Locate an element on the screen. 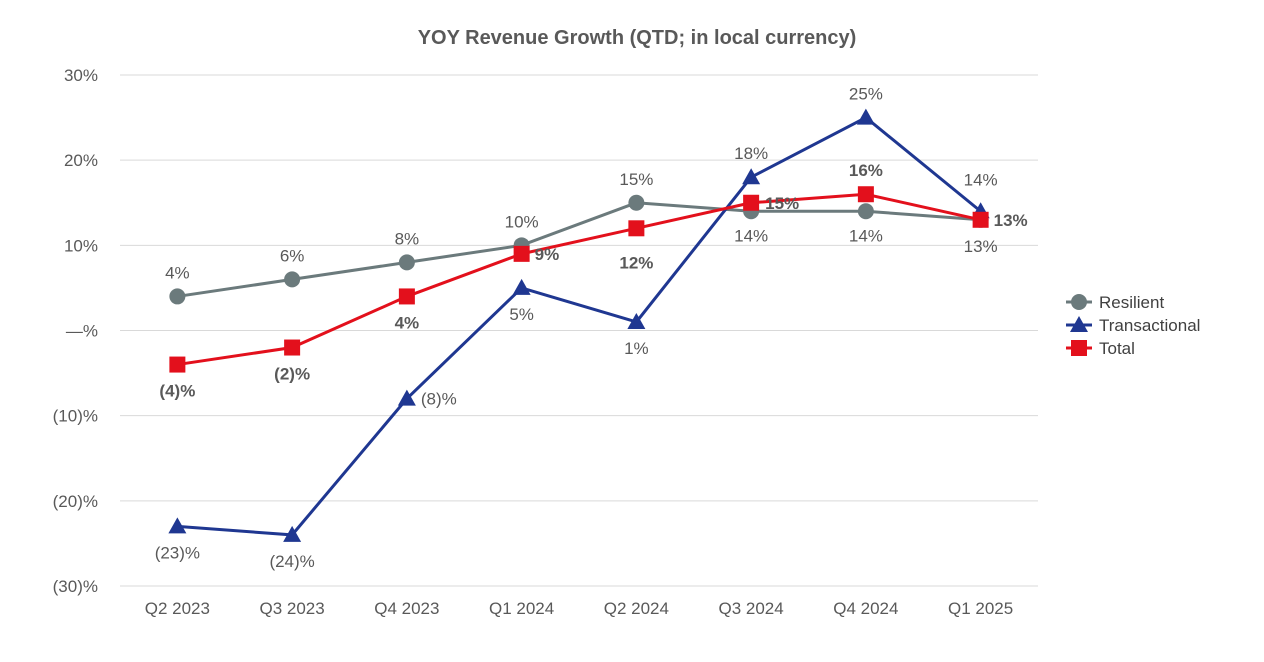  y-tick-label: 20% is located at coordinates (81, 160).